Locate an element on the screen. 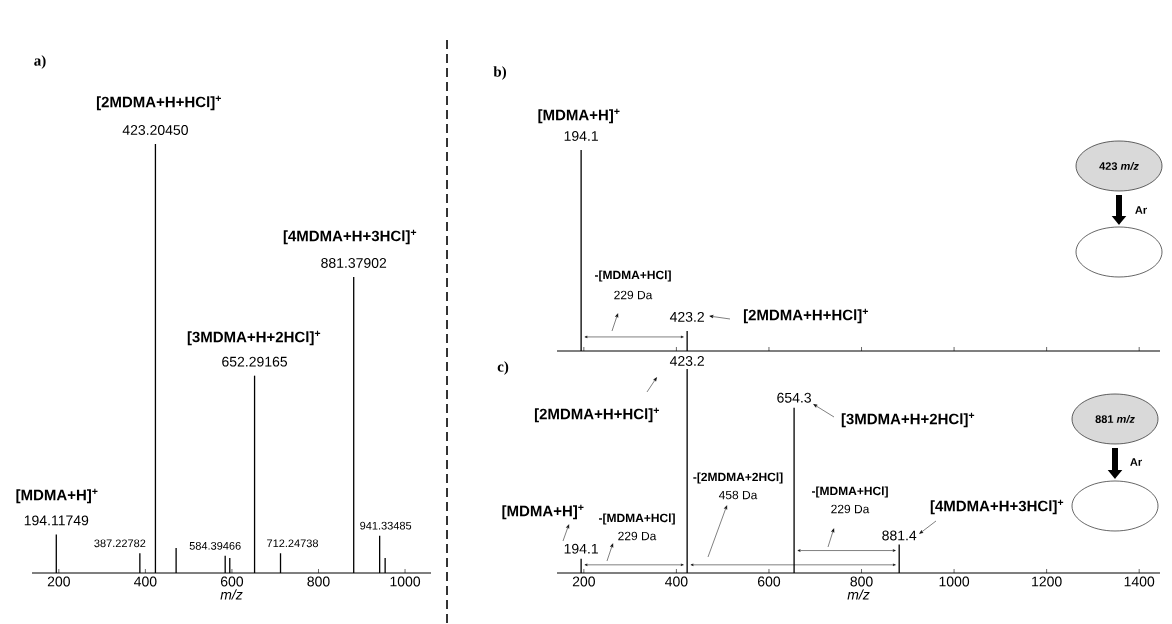 This screenshot has height=624, width=1172. x-tick-label: 1200 is located at coordinates (1047, 581).